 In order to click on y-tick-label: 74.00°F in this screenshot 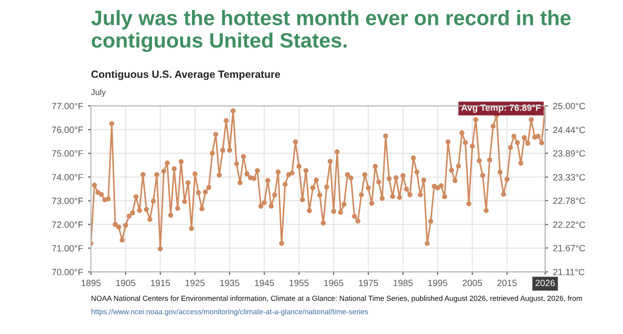, I will do `click(67, 177)`.